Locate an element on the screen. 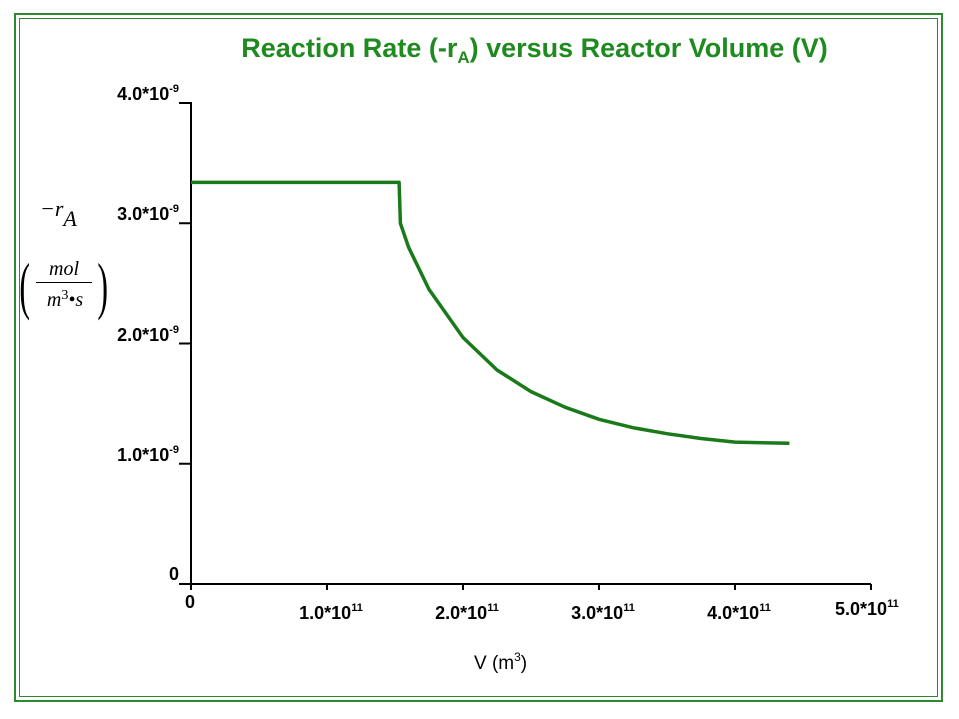 This screenshot has height=719, width=959. x-tick-label: 3.0*1011 is located at coordinates (603, 612).